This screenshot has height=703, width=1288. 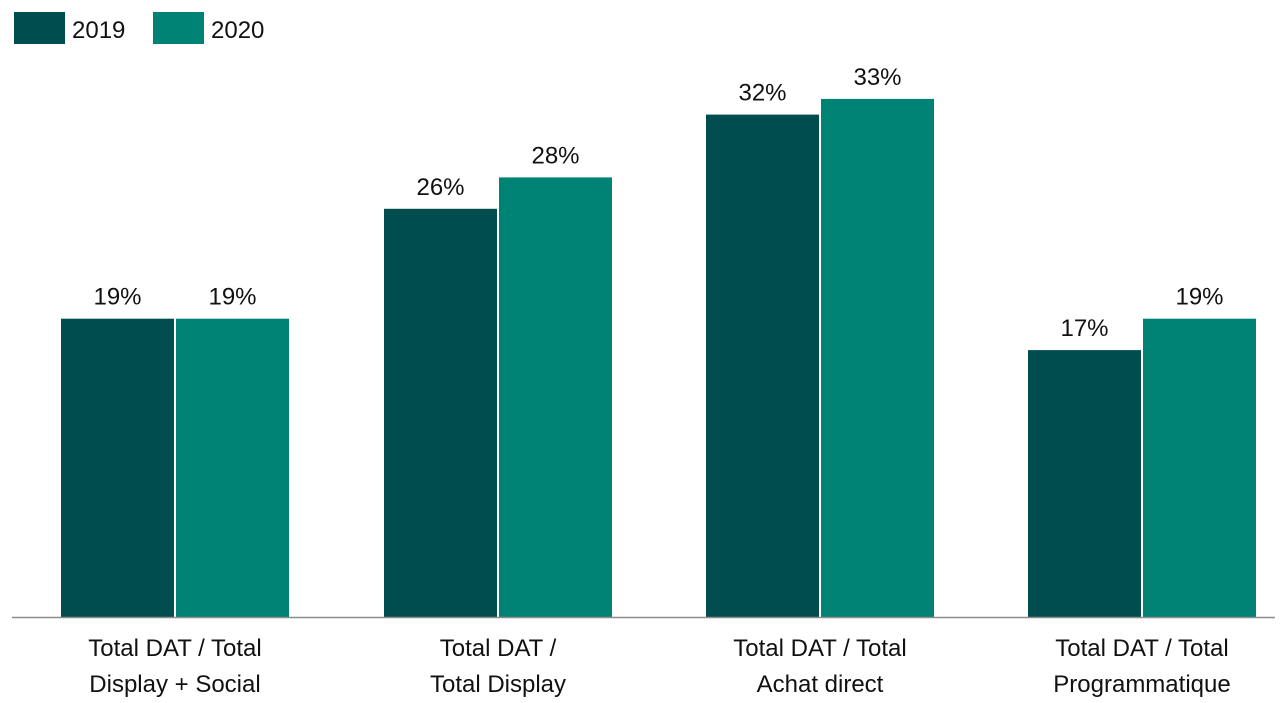 What do you see at coordinates (498, 666) in the screenshot?
I see `category-label-2: Total DAT / Total Display` at bounding box center [498, 666].